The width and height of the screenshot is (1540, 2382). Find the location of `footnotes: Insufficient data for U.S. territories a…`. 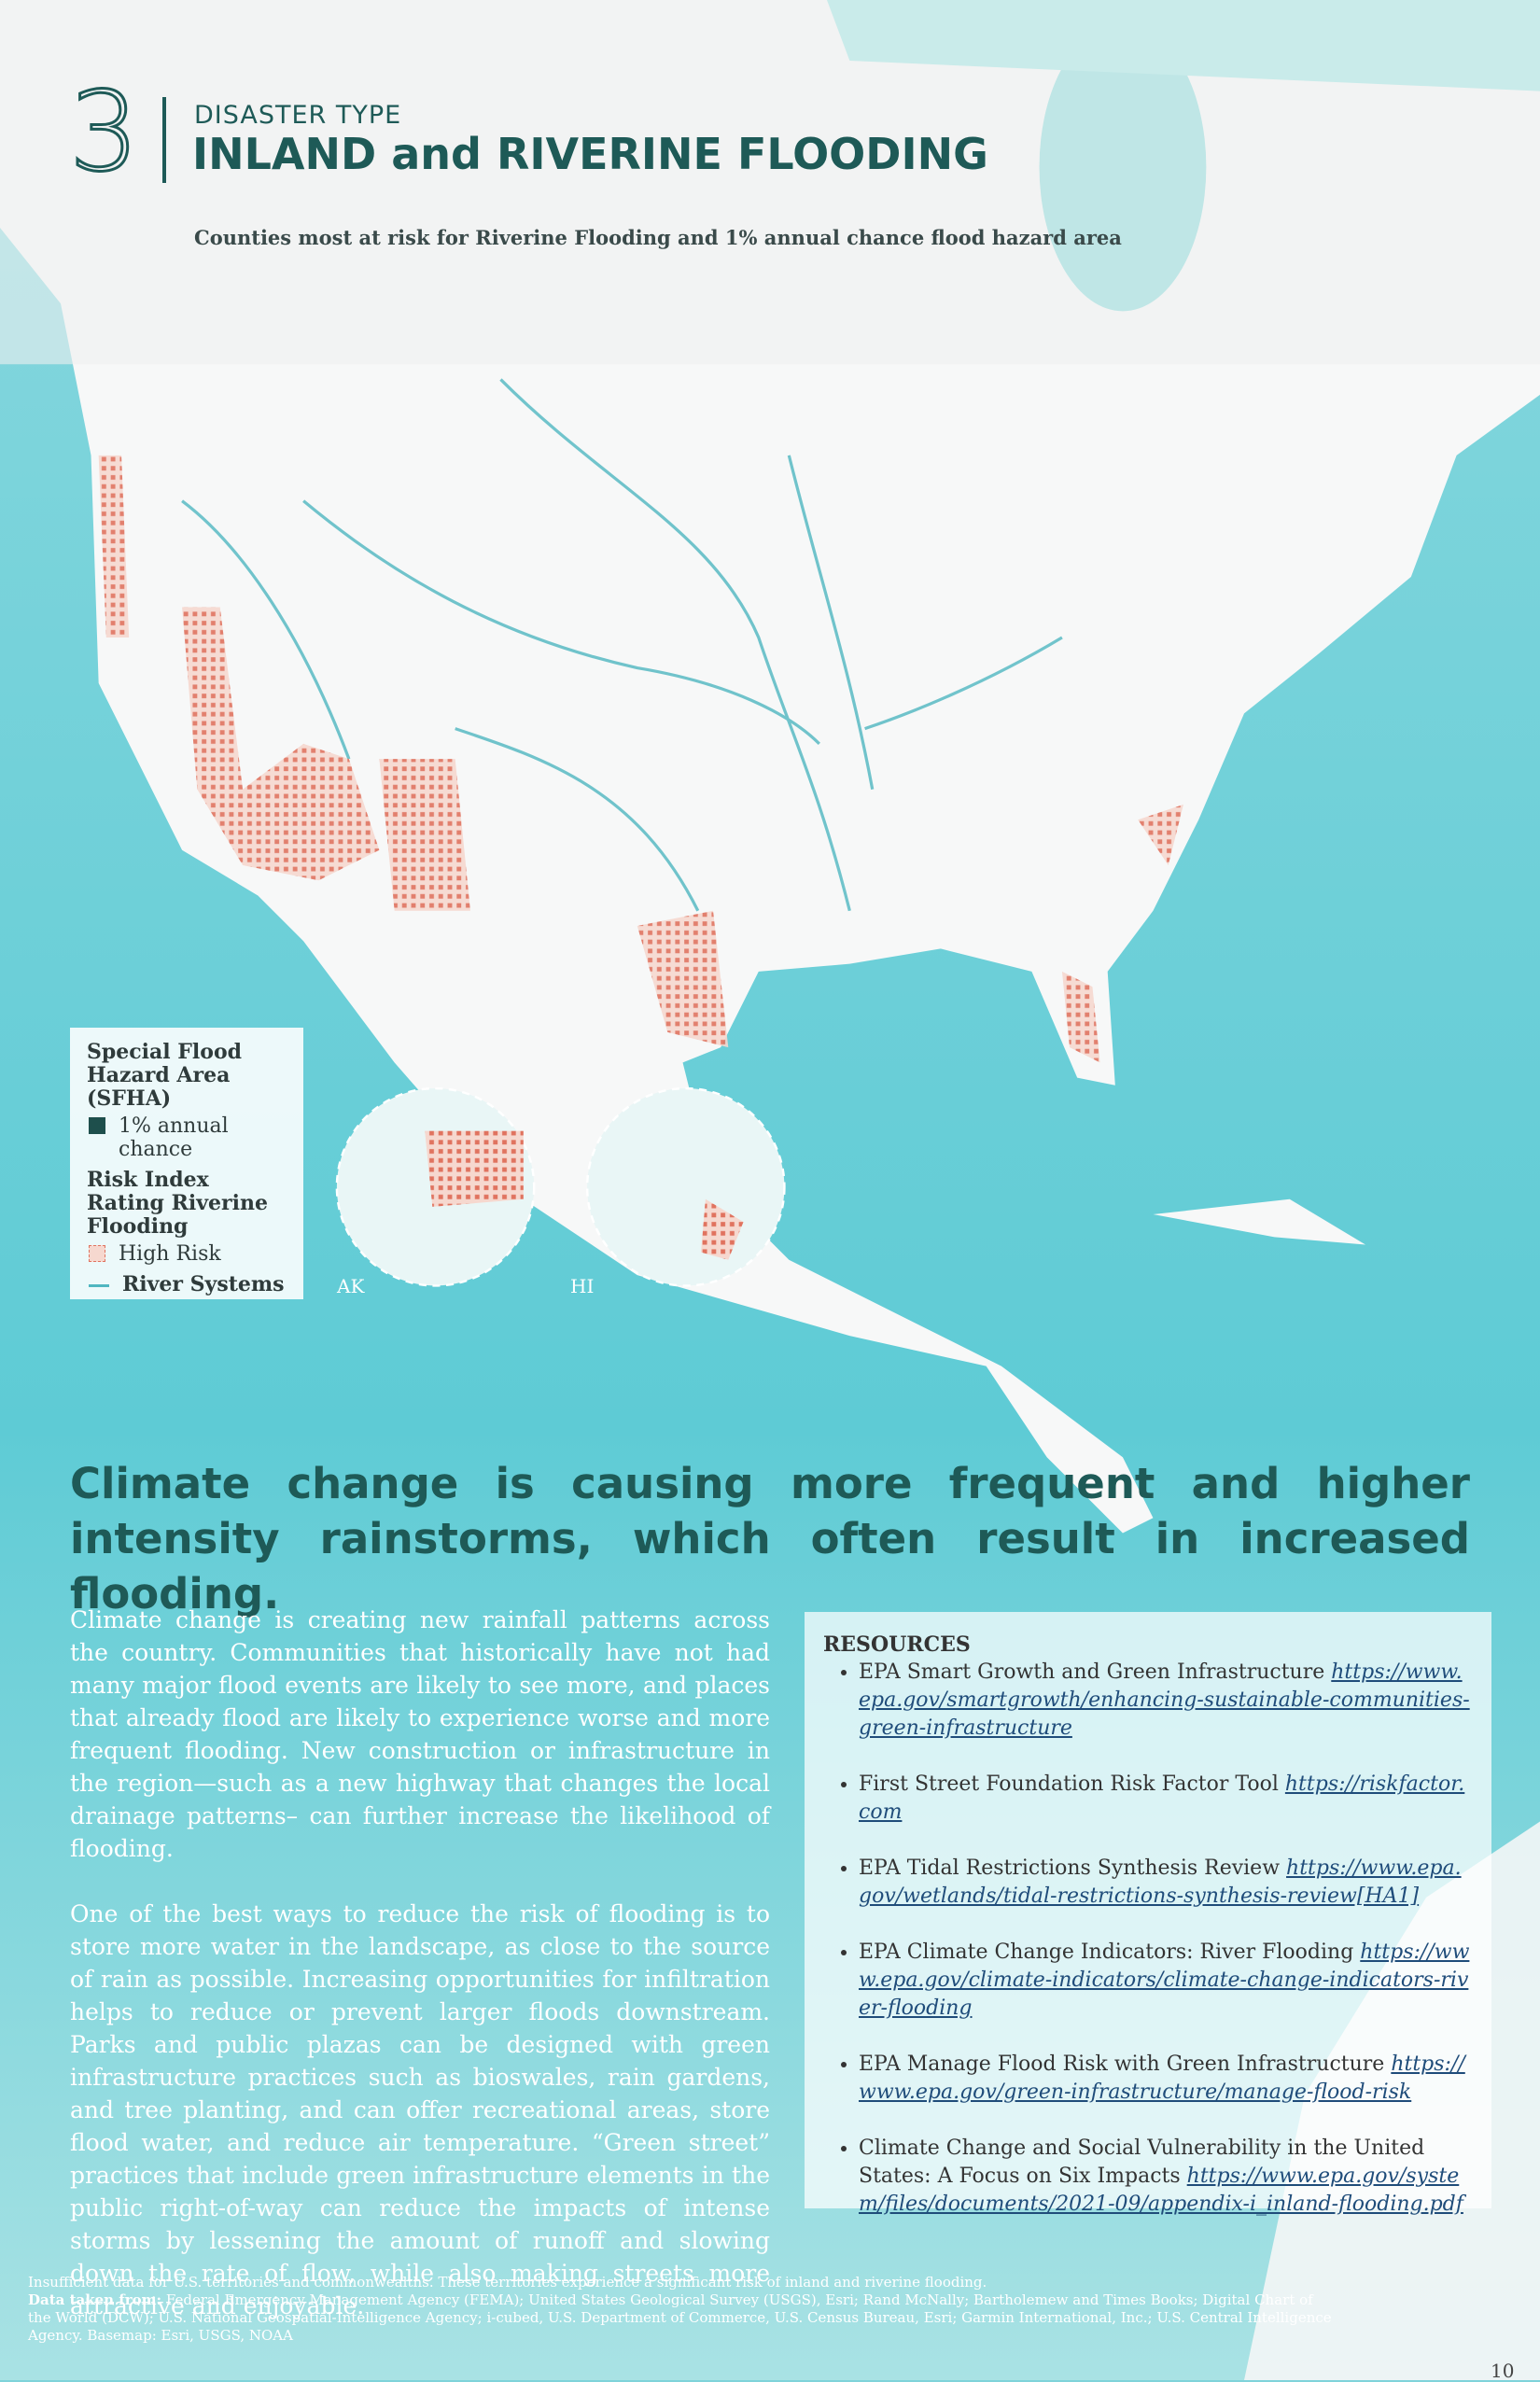

footnotes: Insufficient data for U.S. territories a… is located at coordinates (681, 2309).